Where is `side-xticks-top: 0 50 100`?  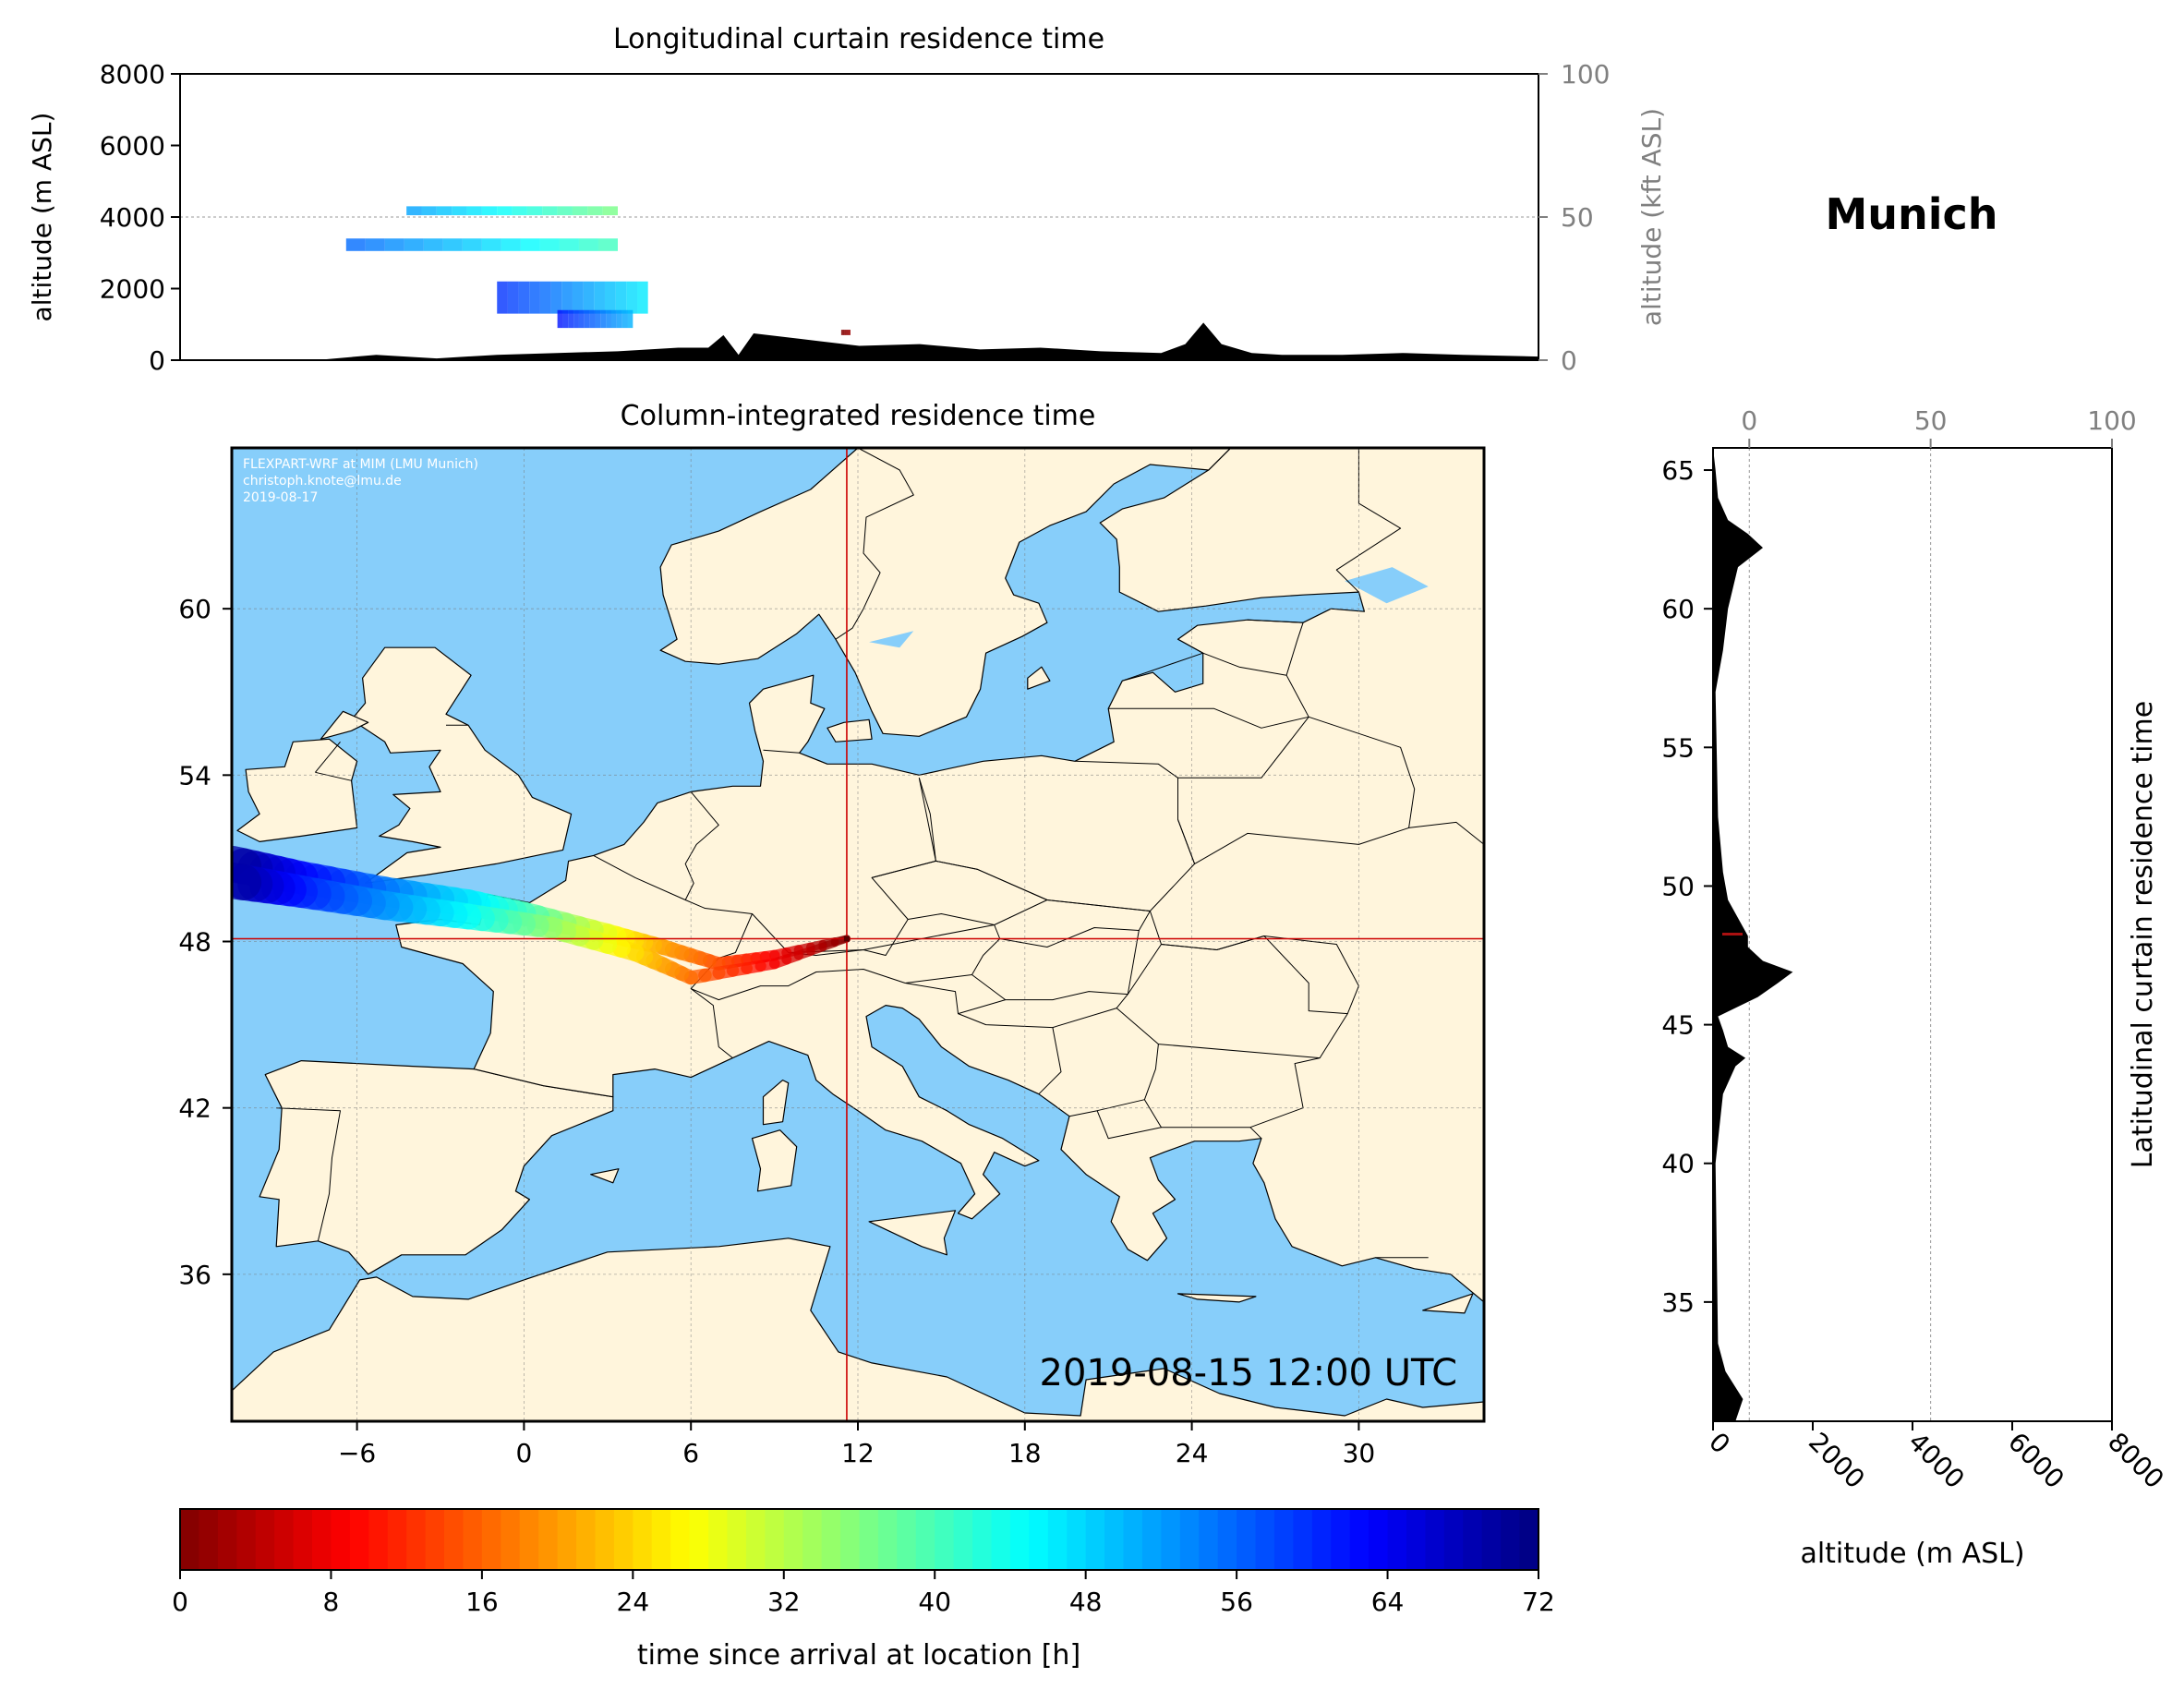
side-xticks-top: 0 50 100 is located at coordinates (1939, 426).